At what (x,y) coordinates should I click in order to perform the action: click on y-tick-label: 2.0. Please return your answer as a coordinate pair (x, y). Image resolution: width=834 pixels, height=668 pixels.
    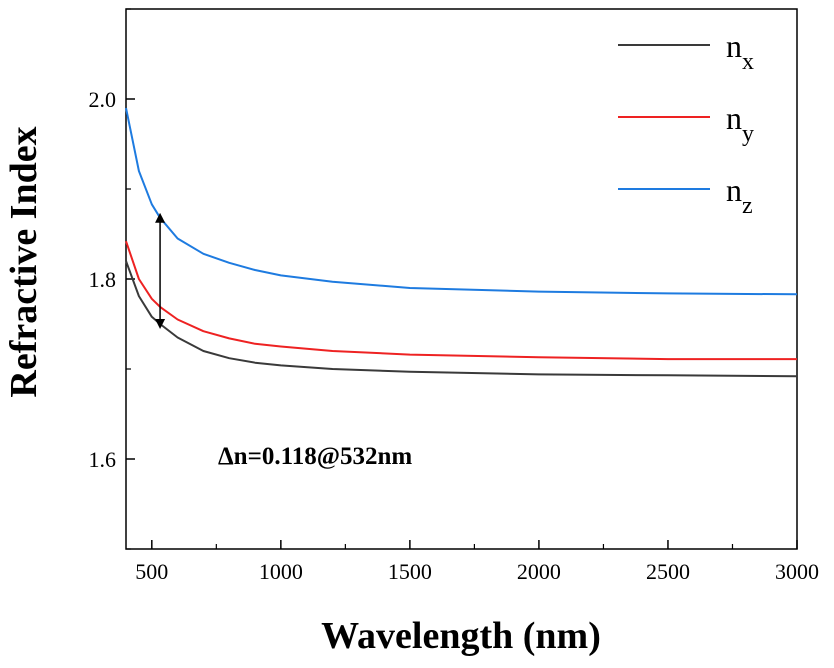
    Looking at the image, I should click on (103, 99).